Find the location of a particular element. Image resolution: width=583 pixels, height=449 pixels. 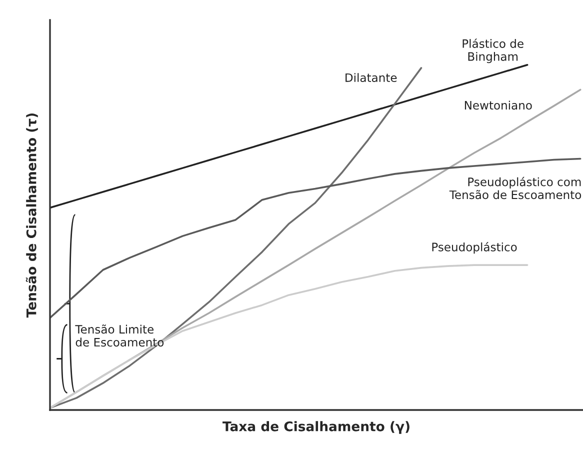

x-axis-title: Taxa de Cisalhamento (γ) is located at coordinates (316, 427).